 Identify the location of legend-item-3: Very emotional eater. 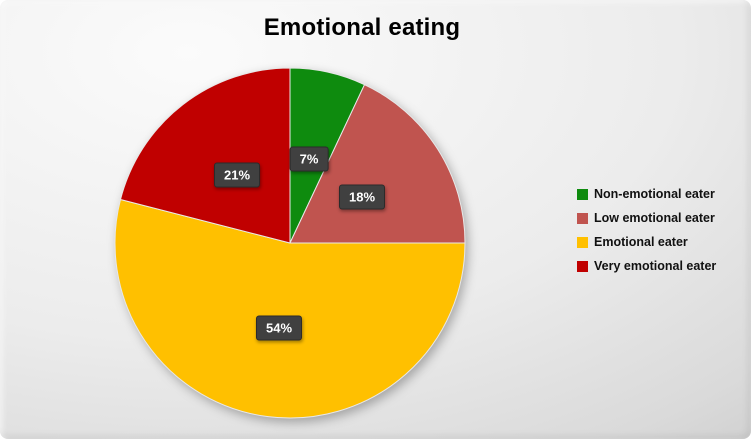
(646, 266).